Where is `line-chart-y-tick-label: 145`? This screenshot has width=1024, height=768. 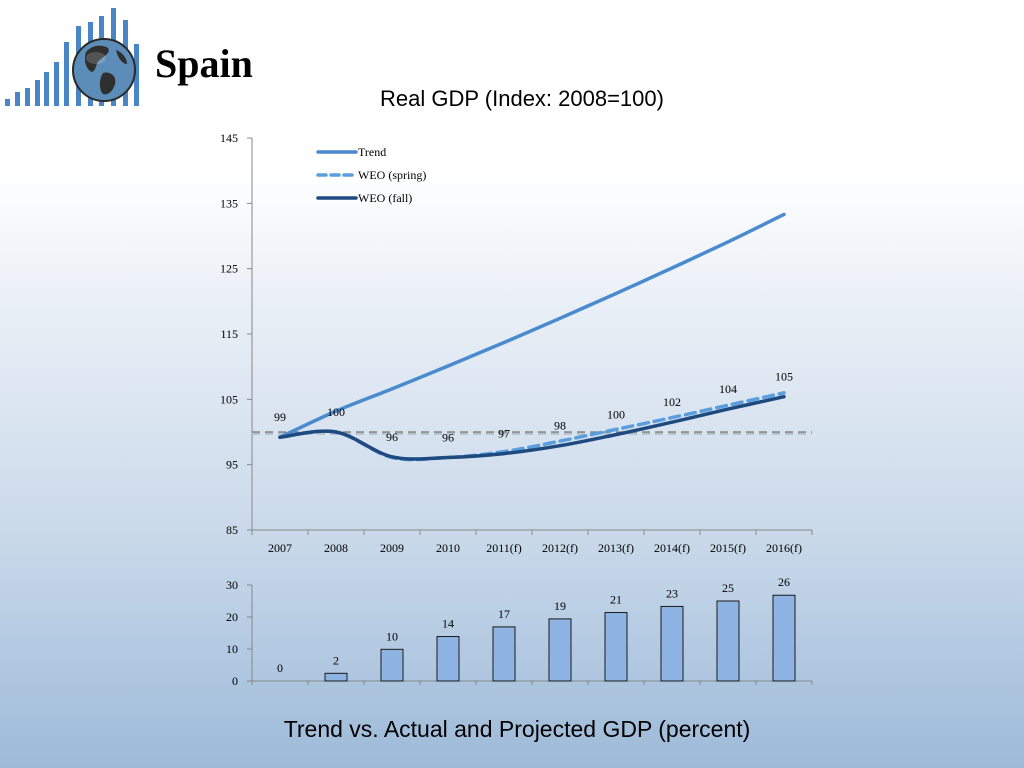
line-chart-y-tick-label: 145 is located at coordinates (229, 138).